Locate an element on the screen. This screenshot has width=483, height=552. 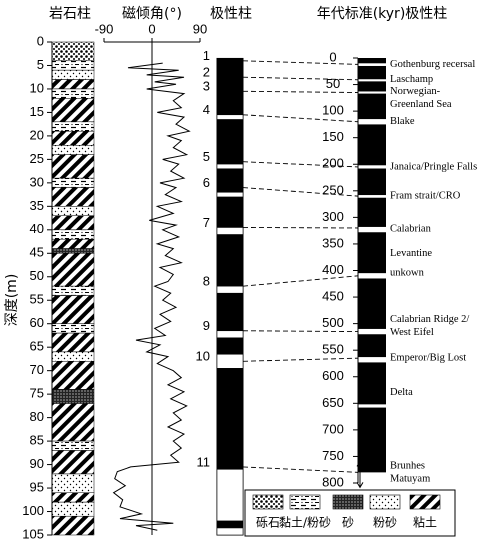
depth-tick-label: 95 is located at coordinates (37, 486).